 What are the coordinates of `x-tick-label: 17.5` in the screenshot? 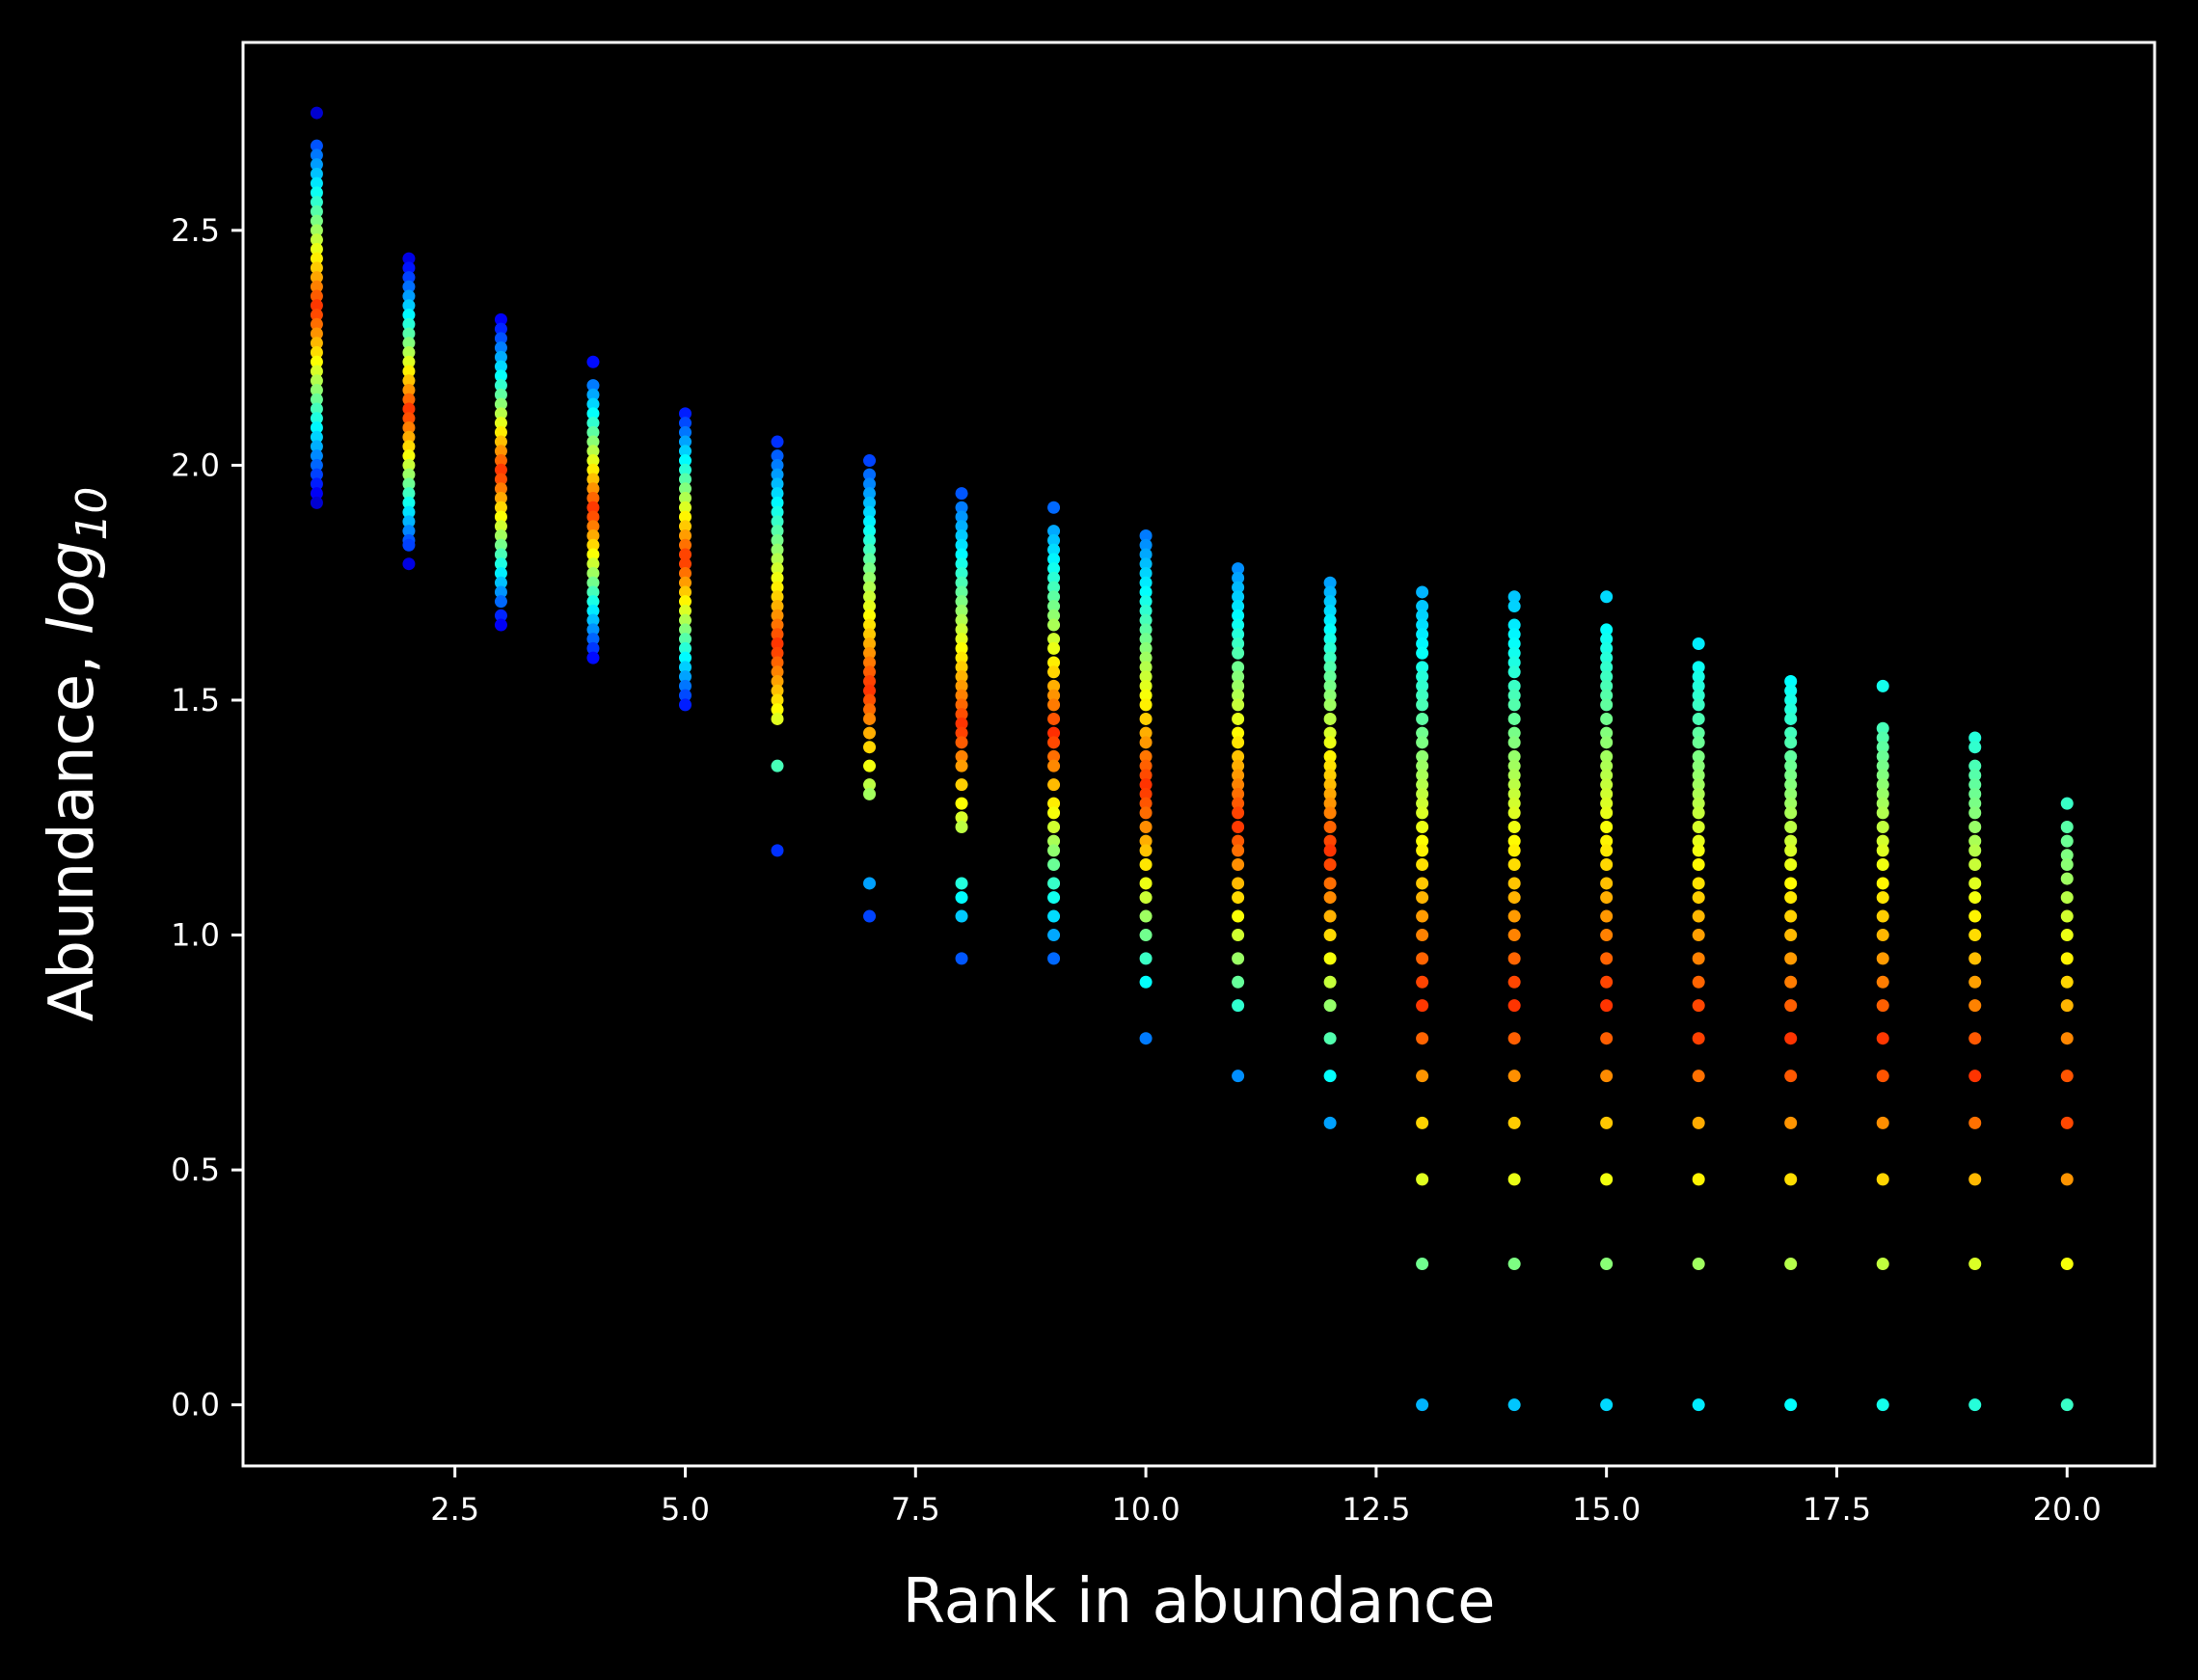 It's located at (1837, 1510).